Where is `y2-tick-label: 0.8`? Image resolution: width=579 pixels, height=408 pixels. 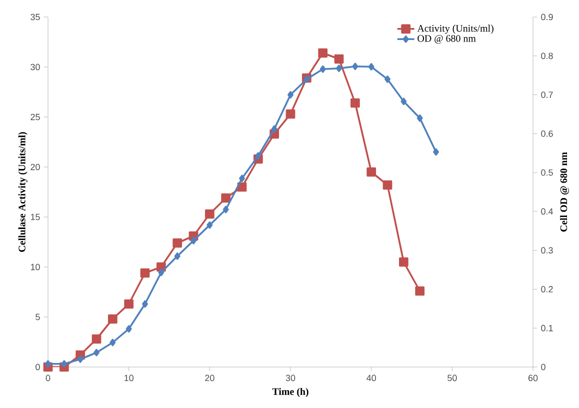 y2-tick-label: 0.8 is located at coordinates (547, 56).